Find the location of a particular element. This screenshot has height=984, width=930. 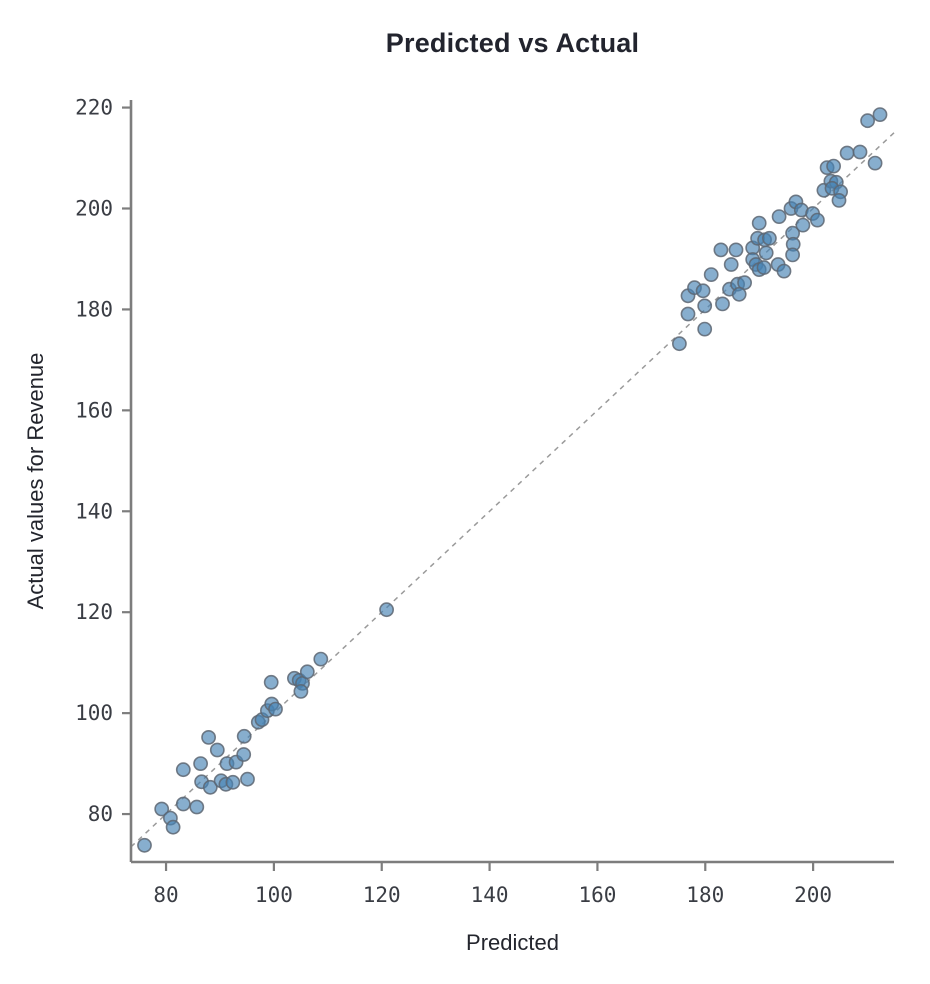

x-tick-label: 100 is located at coordinates (274, 895).